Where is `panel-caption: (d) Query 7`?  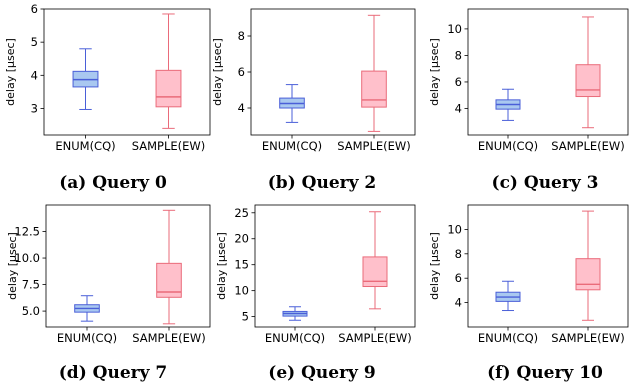
panel-caption: (d) Query 7 is located at coordinates (113, 373).